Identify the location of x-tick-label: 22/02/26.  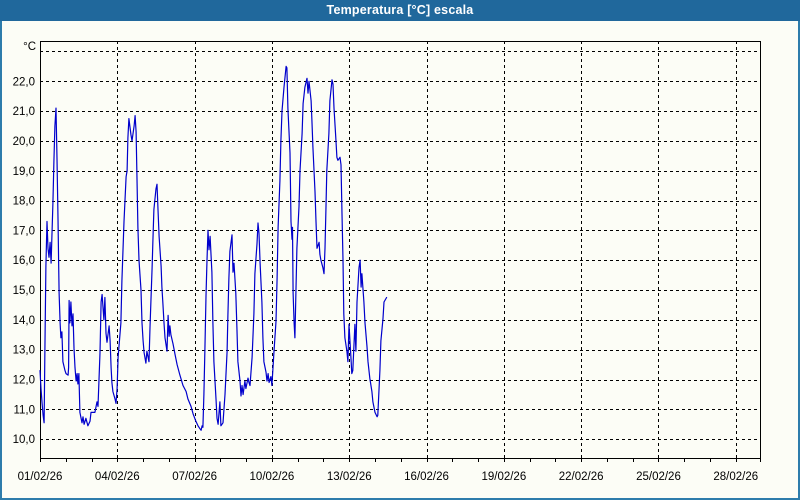
(581, 477).